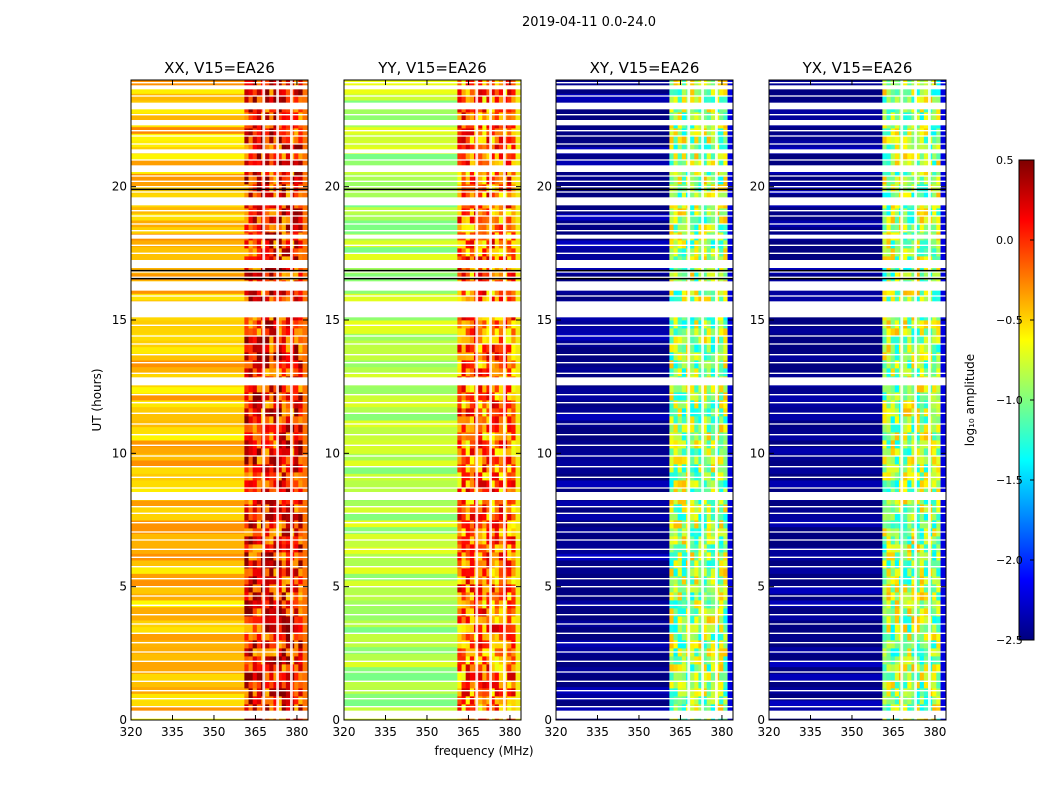  I want to click on panel-xy-frame, so click(644, 400).